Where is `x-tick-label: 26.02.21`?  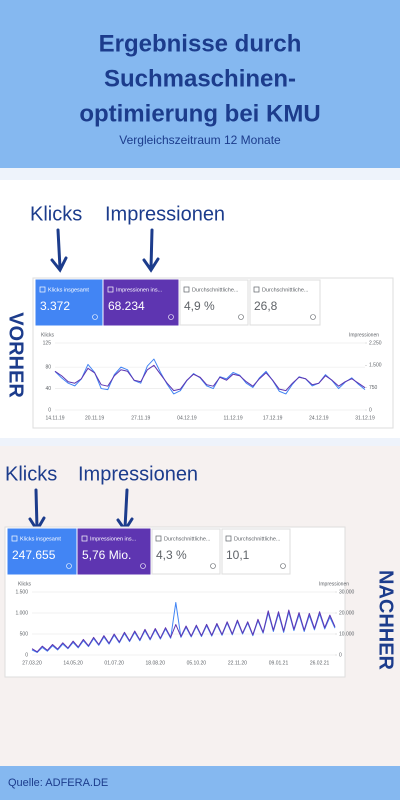 x-tick-label: 26.02.21 is located at coordinates (320, 663).